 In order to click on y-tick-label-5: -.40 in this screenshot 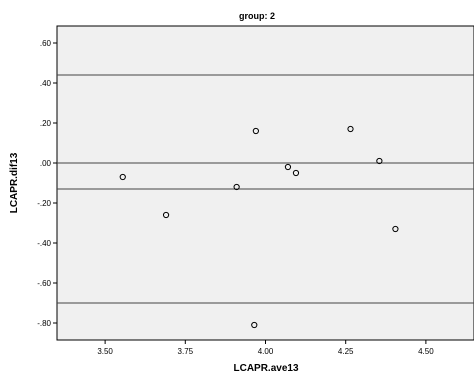, I will do `click(44, 243)`.